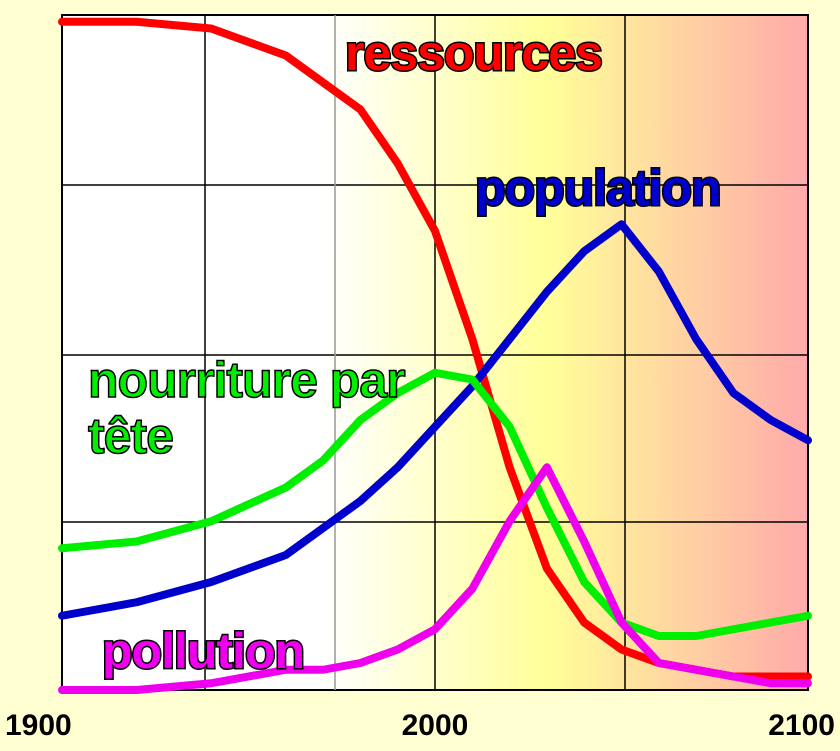  Describe the element at coordinates (203, 651) in the screenshot. I see `series-label: pollution` at that location.